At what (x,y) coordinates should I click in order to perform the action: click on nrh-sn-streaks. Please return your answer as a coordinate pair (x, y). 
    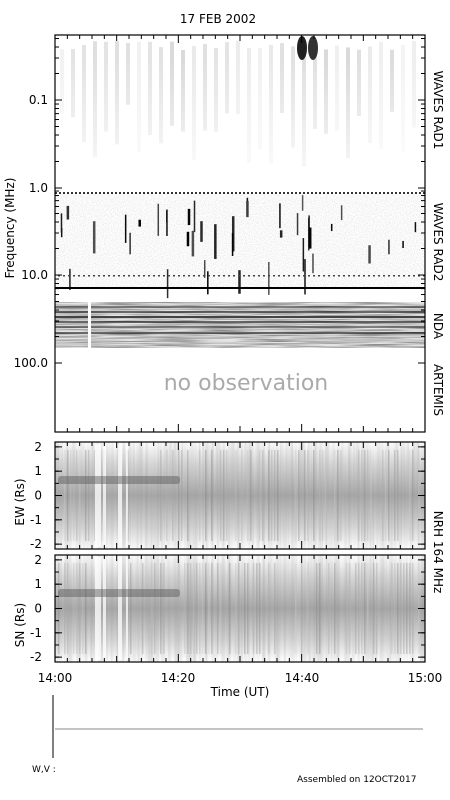
    Looking at the image, I should click on (240, 608).